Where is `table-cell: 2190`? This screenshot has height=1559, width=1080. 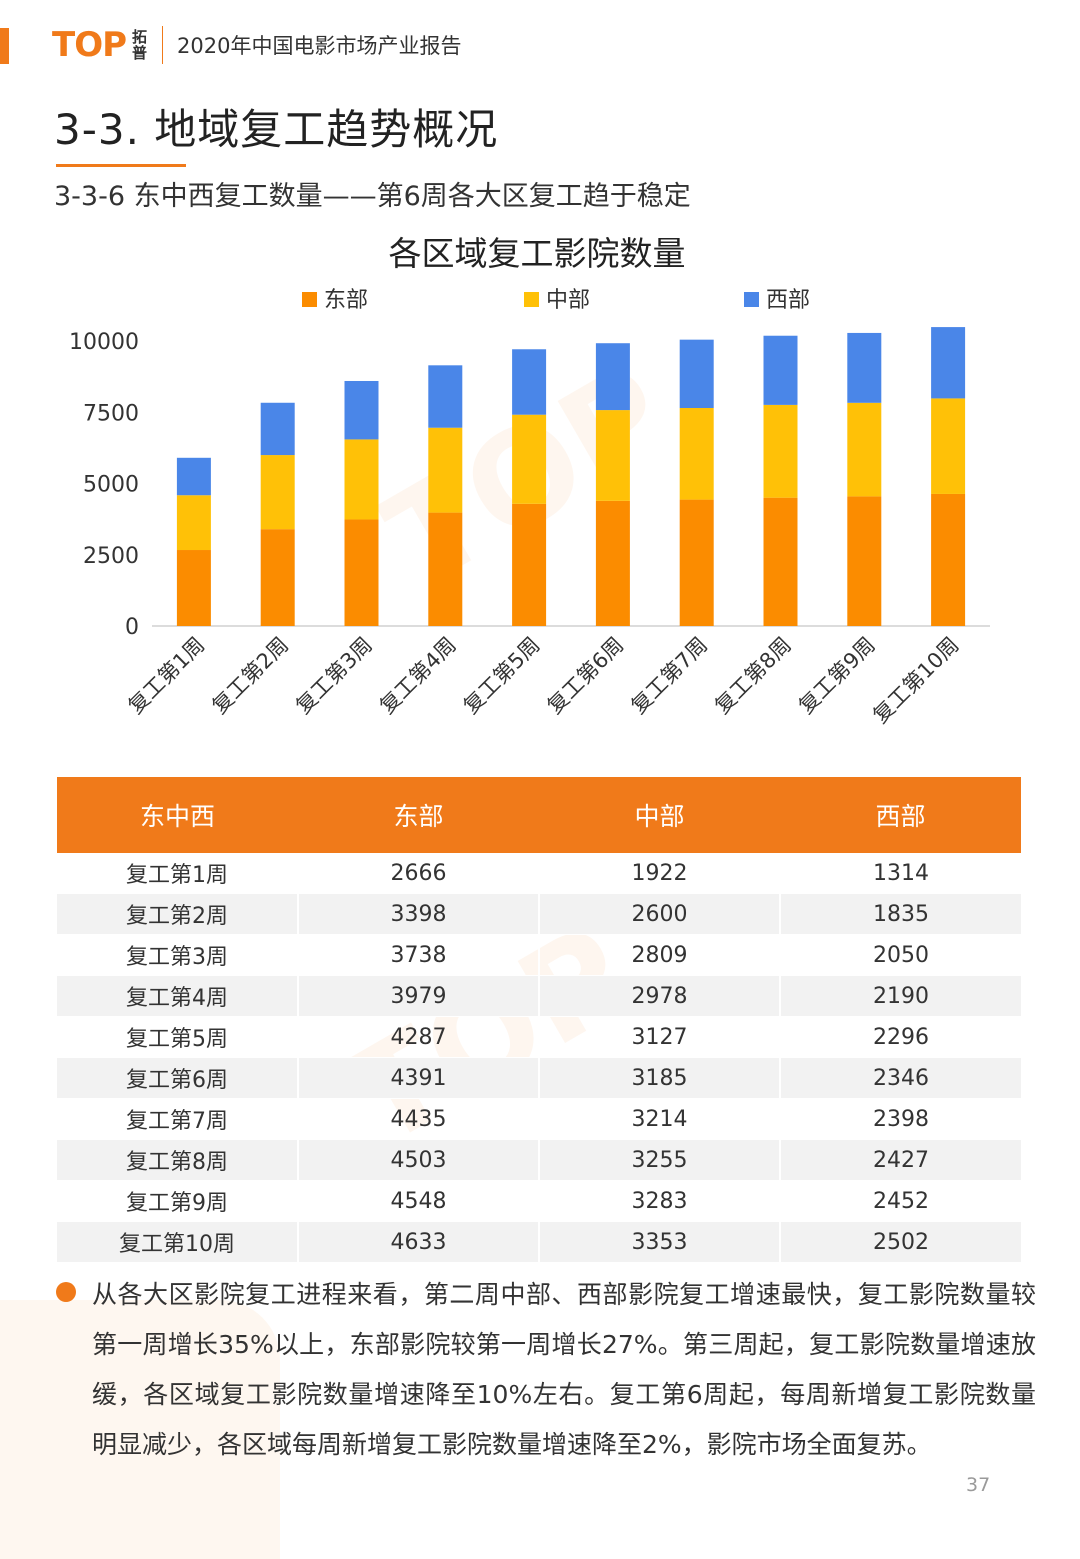
table-cell: 2190 is located at coordinates (900, 996).